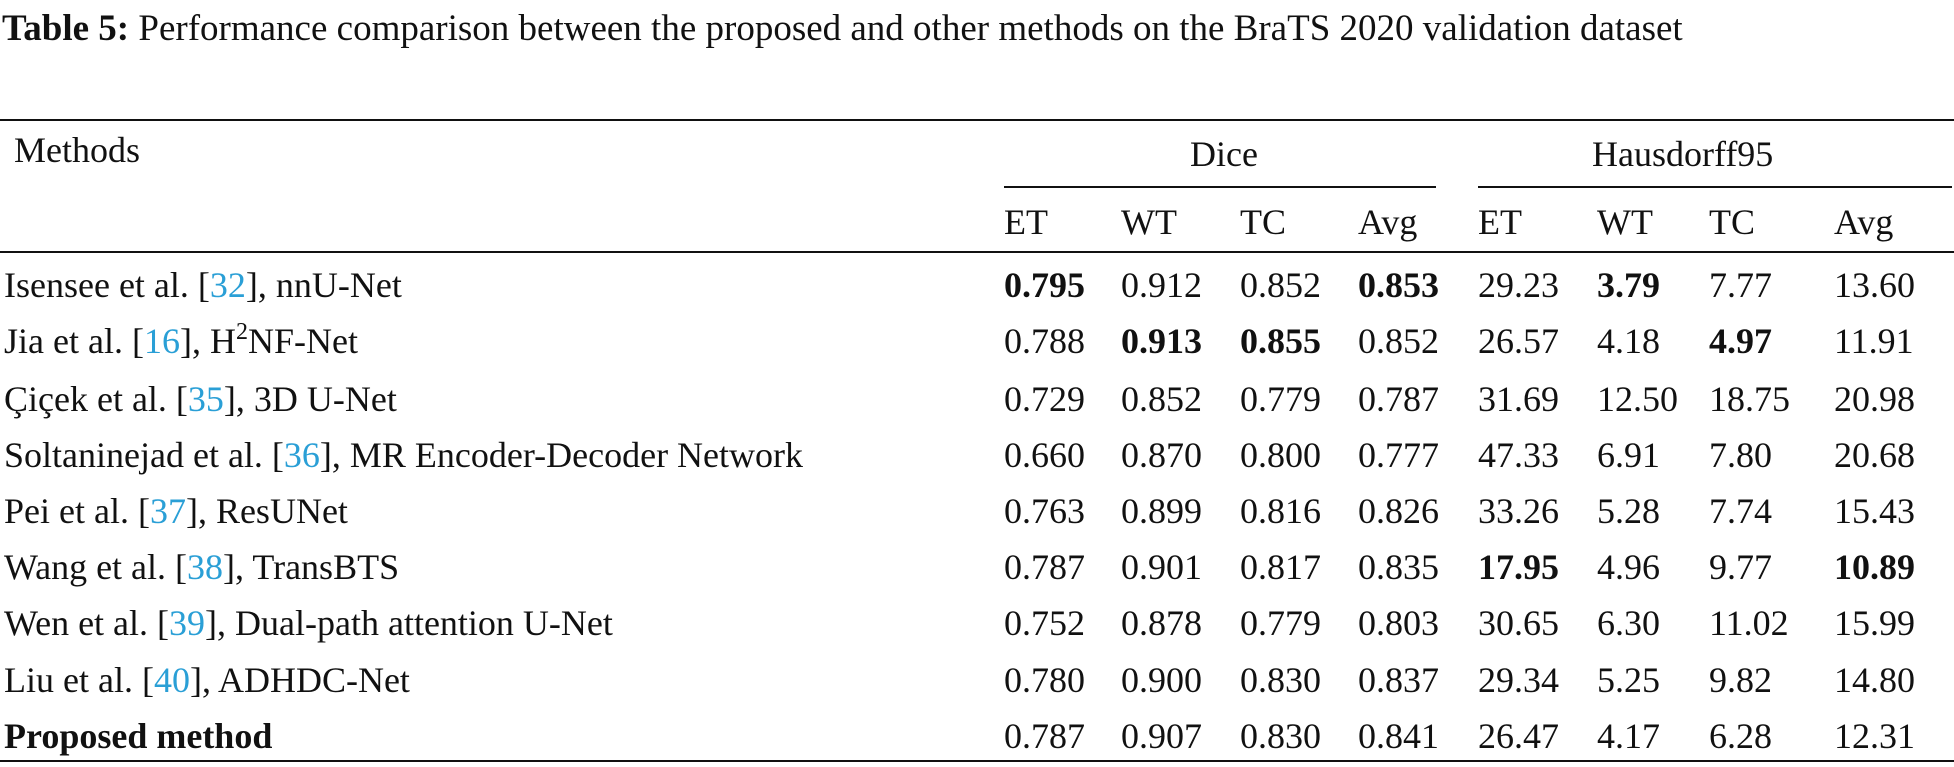 The width and height of the screenshot is (1954, 767). Describe the element at coordinates (1398, 736) in the screenshot. I see `value-cell: 0.841` at that location.